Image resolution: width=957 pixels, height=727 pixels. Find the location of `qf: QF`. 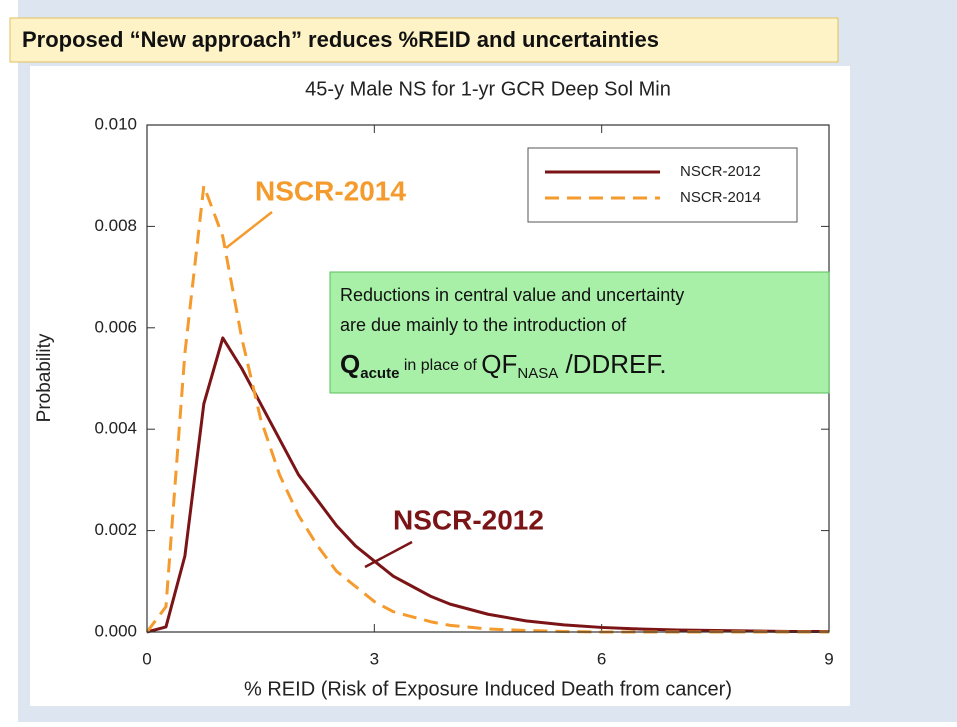

qf: QF is located at coordinates (499, 364).